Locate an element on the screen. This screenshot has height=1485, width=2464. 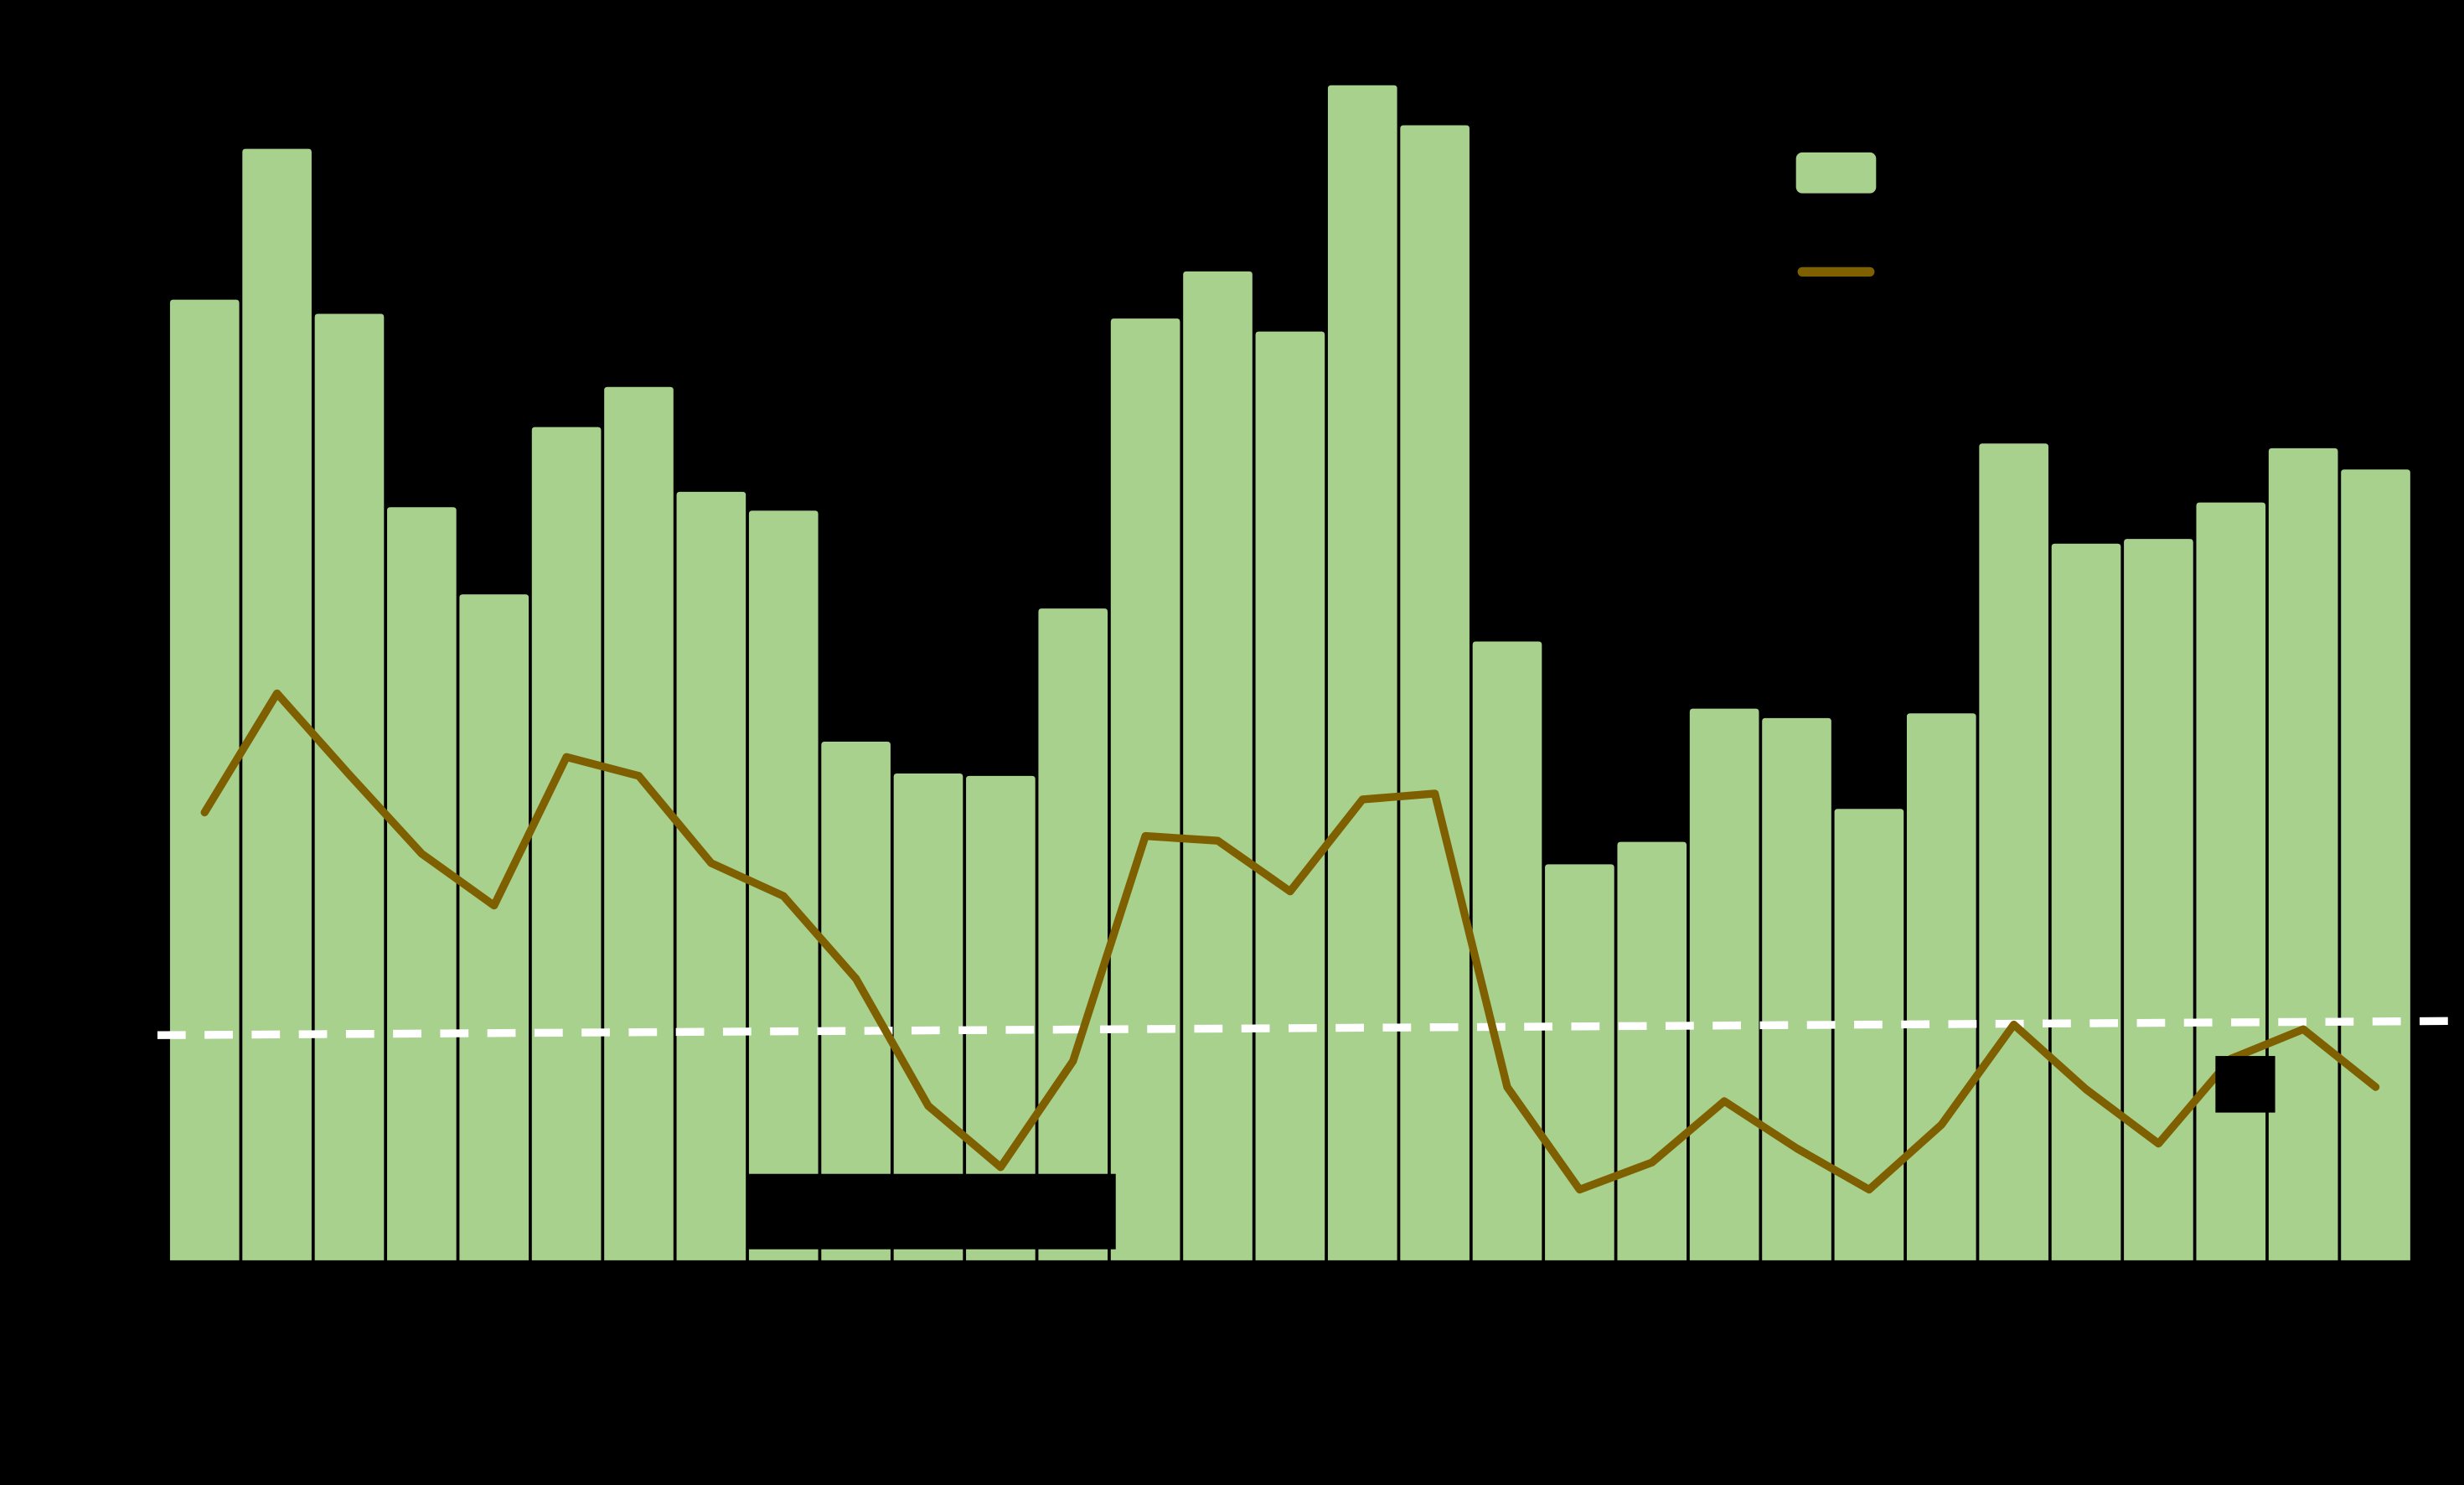
legend is located at coordinates (1836, 214).